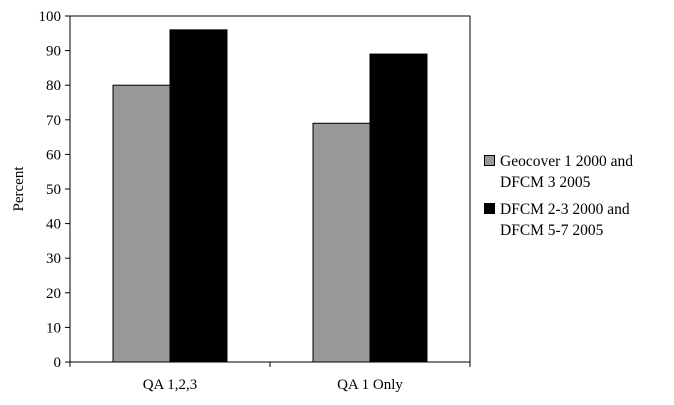 The image size is (674, 405). I want to click on y-tick-label: 70, so click(53, 121).